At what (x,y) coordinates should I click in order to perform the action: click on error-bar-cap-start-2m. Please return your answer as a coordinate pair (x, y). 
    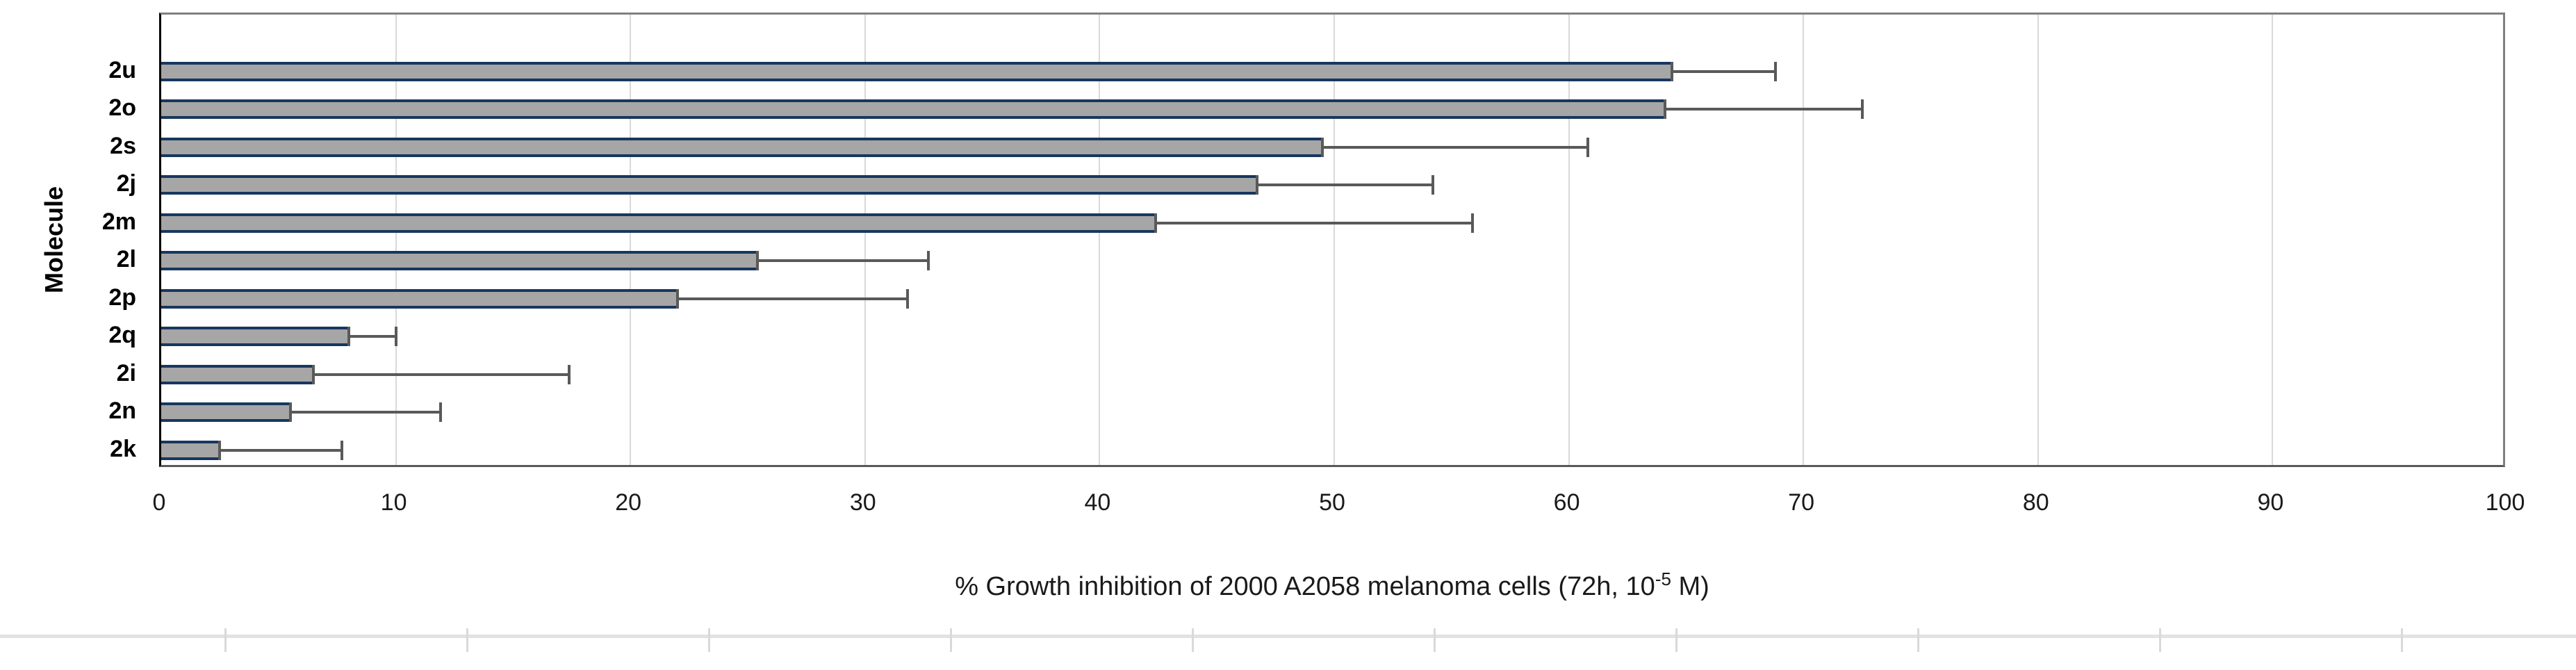
    Looking at the image, I should click on (1156, 223).